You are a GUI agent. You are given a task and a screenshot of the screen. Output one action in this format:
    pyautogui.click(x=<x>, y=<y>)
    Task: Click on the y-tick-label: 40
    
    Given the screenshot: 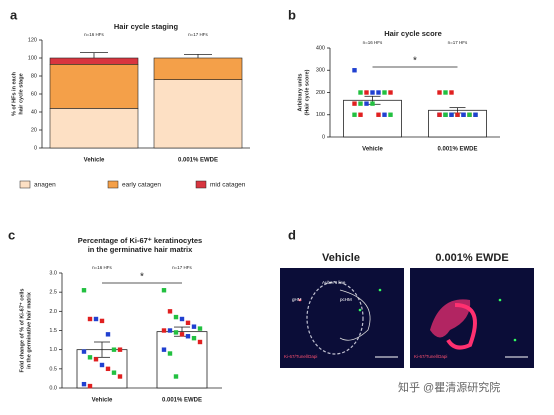 What is the action you would take?
    pyautogui.click(x=34, y=112)
    